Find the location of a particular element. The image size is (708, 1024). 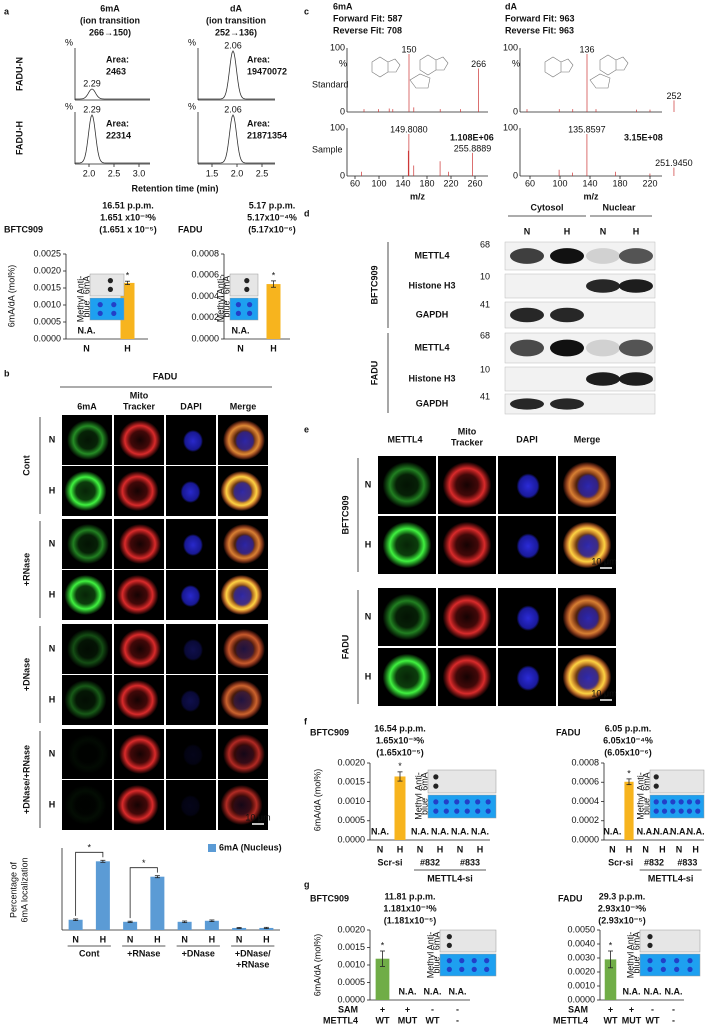

group-label: +RNase is located at coordinates (252, 964).